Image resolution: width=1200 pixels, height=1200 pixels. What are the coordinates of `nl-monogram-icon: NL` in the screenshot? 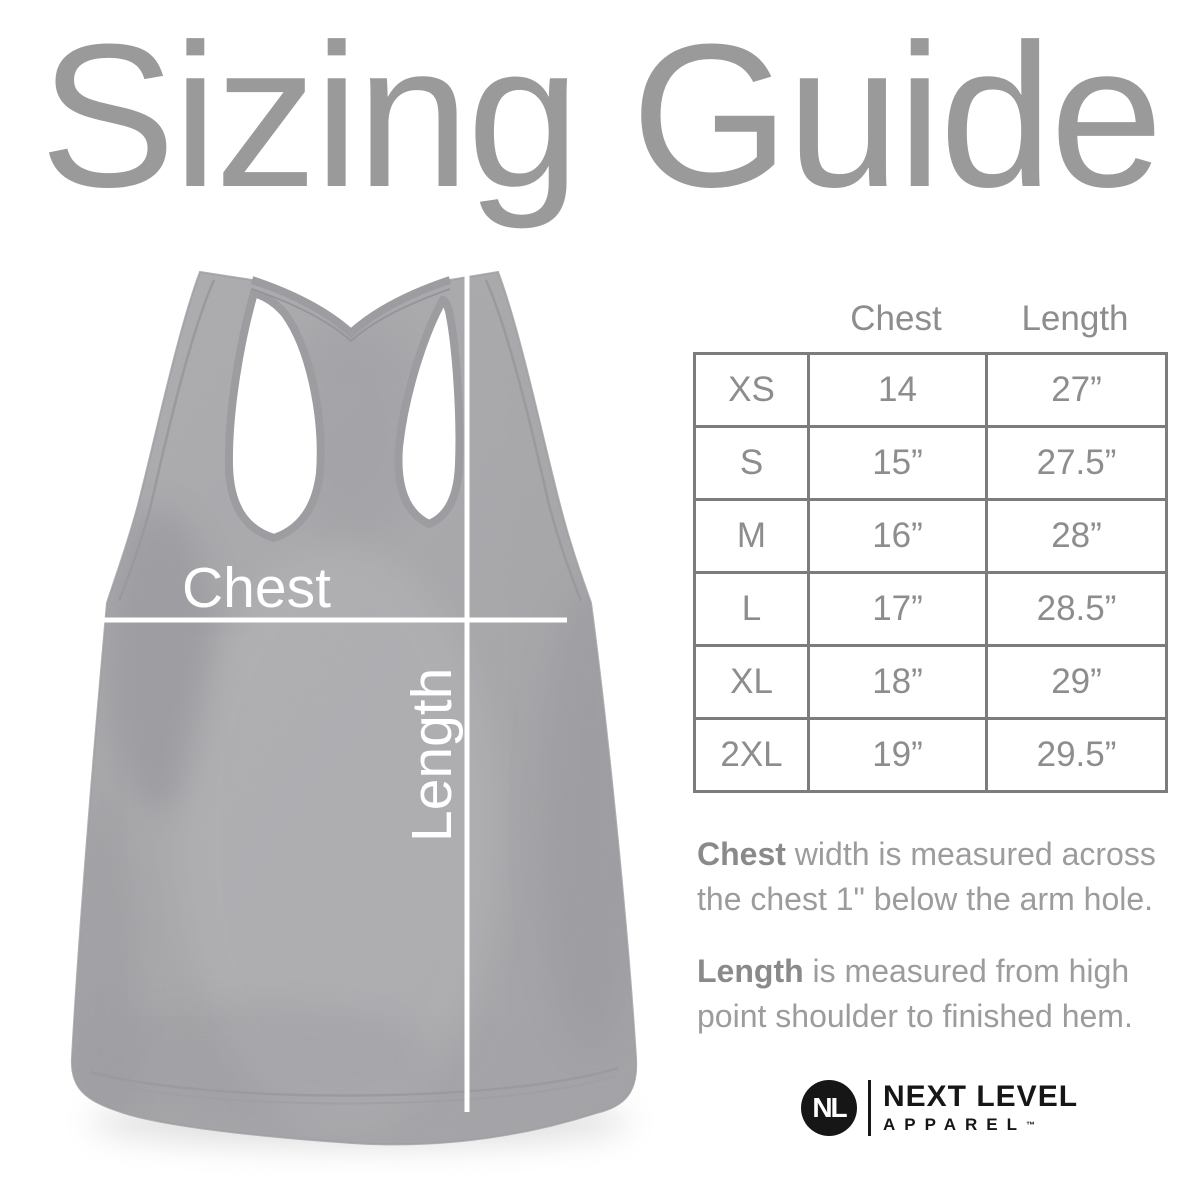 It's located at (829, 1108).